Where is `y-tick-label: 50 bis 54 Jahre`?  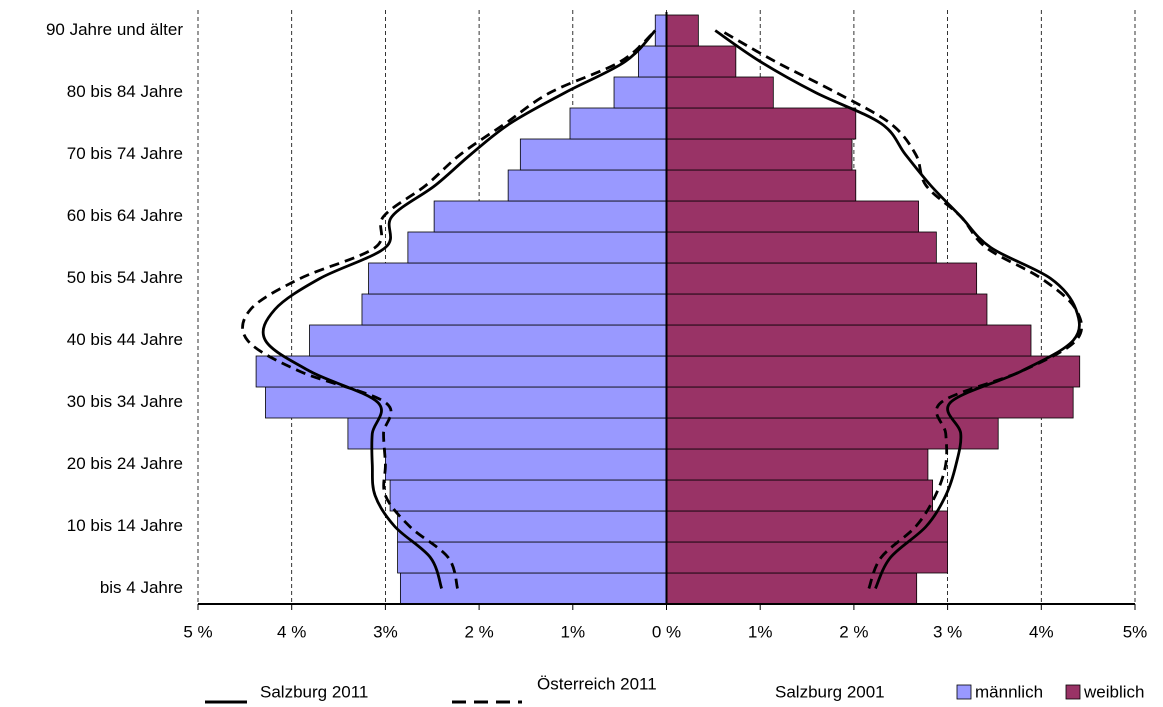 y-tick-label: 50 bis 54 Jahre is located at coordinates (125, 277).